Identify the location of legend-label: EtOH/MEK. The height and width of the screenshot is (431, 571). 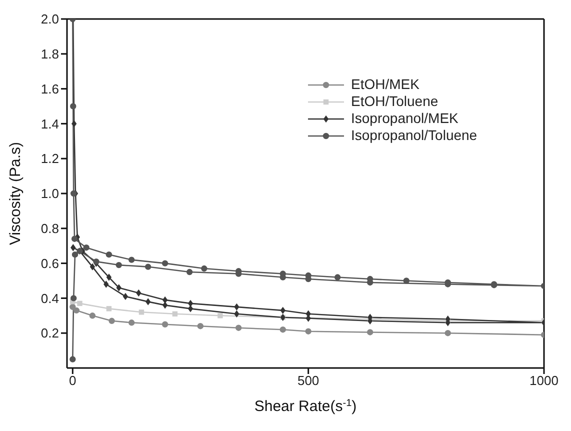
(385, 84).